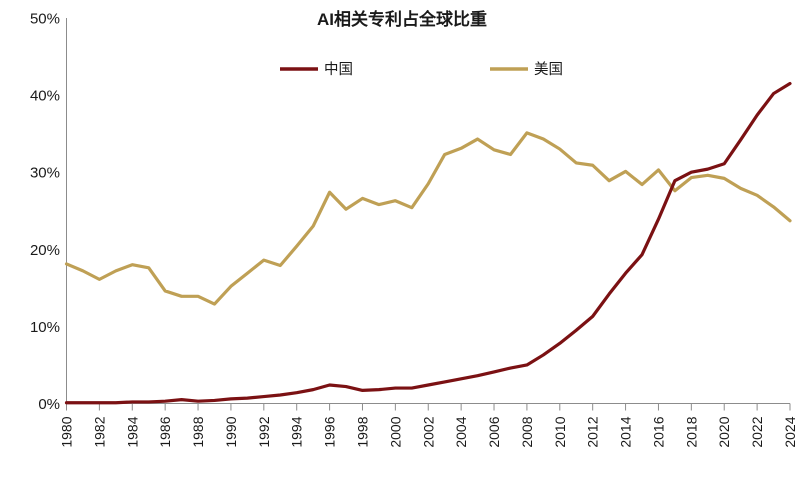 The width and height of the screenshot is (798, 478). Describe the element at coordinates (49, 404) in the screenshot. I see `y-axis-tick-label: 0%` at that location.